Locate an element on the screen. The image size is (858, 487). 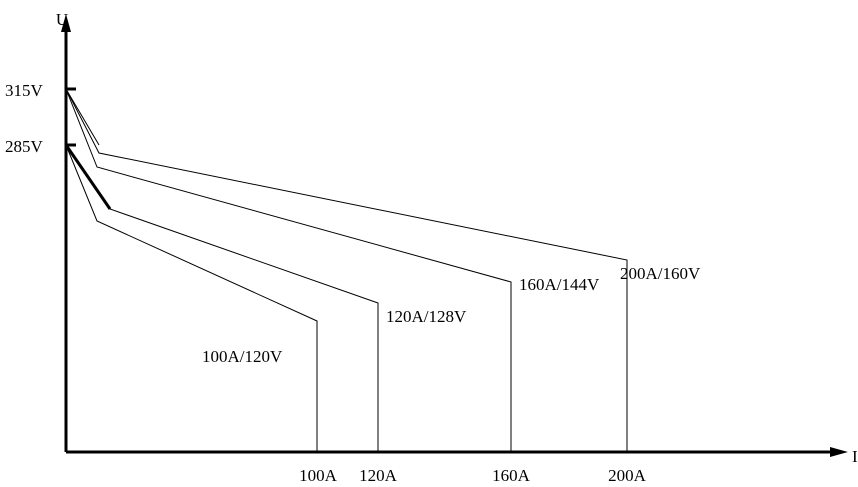
y-tick-label-315v: 315V is located at coordinates (24, 90).